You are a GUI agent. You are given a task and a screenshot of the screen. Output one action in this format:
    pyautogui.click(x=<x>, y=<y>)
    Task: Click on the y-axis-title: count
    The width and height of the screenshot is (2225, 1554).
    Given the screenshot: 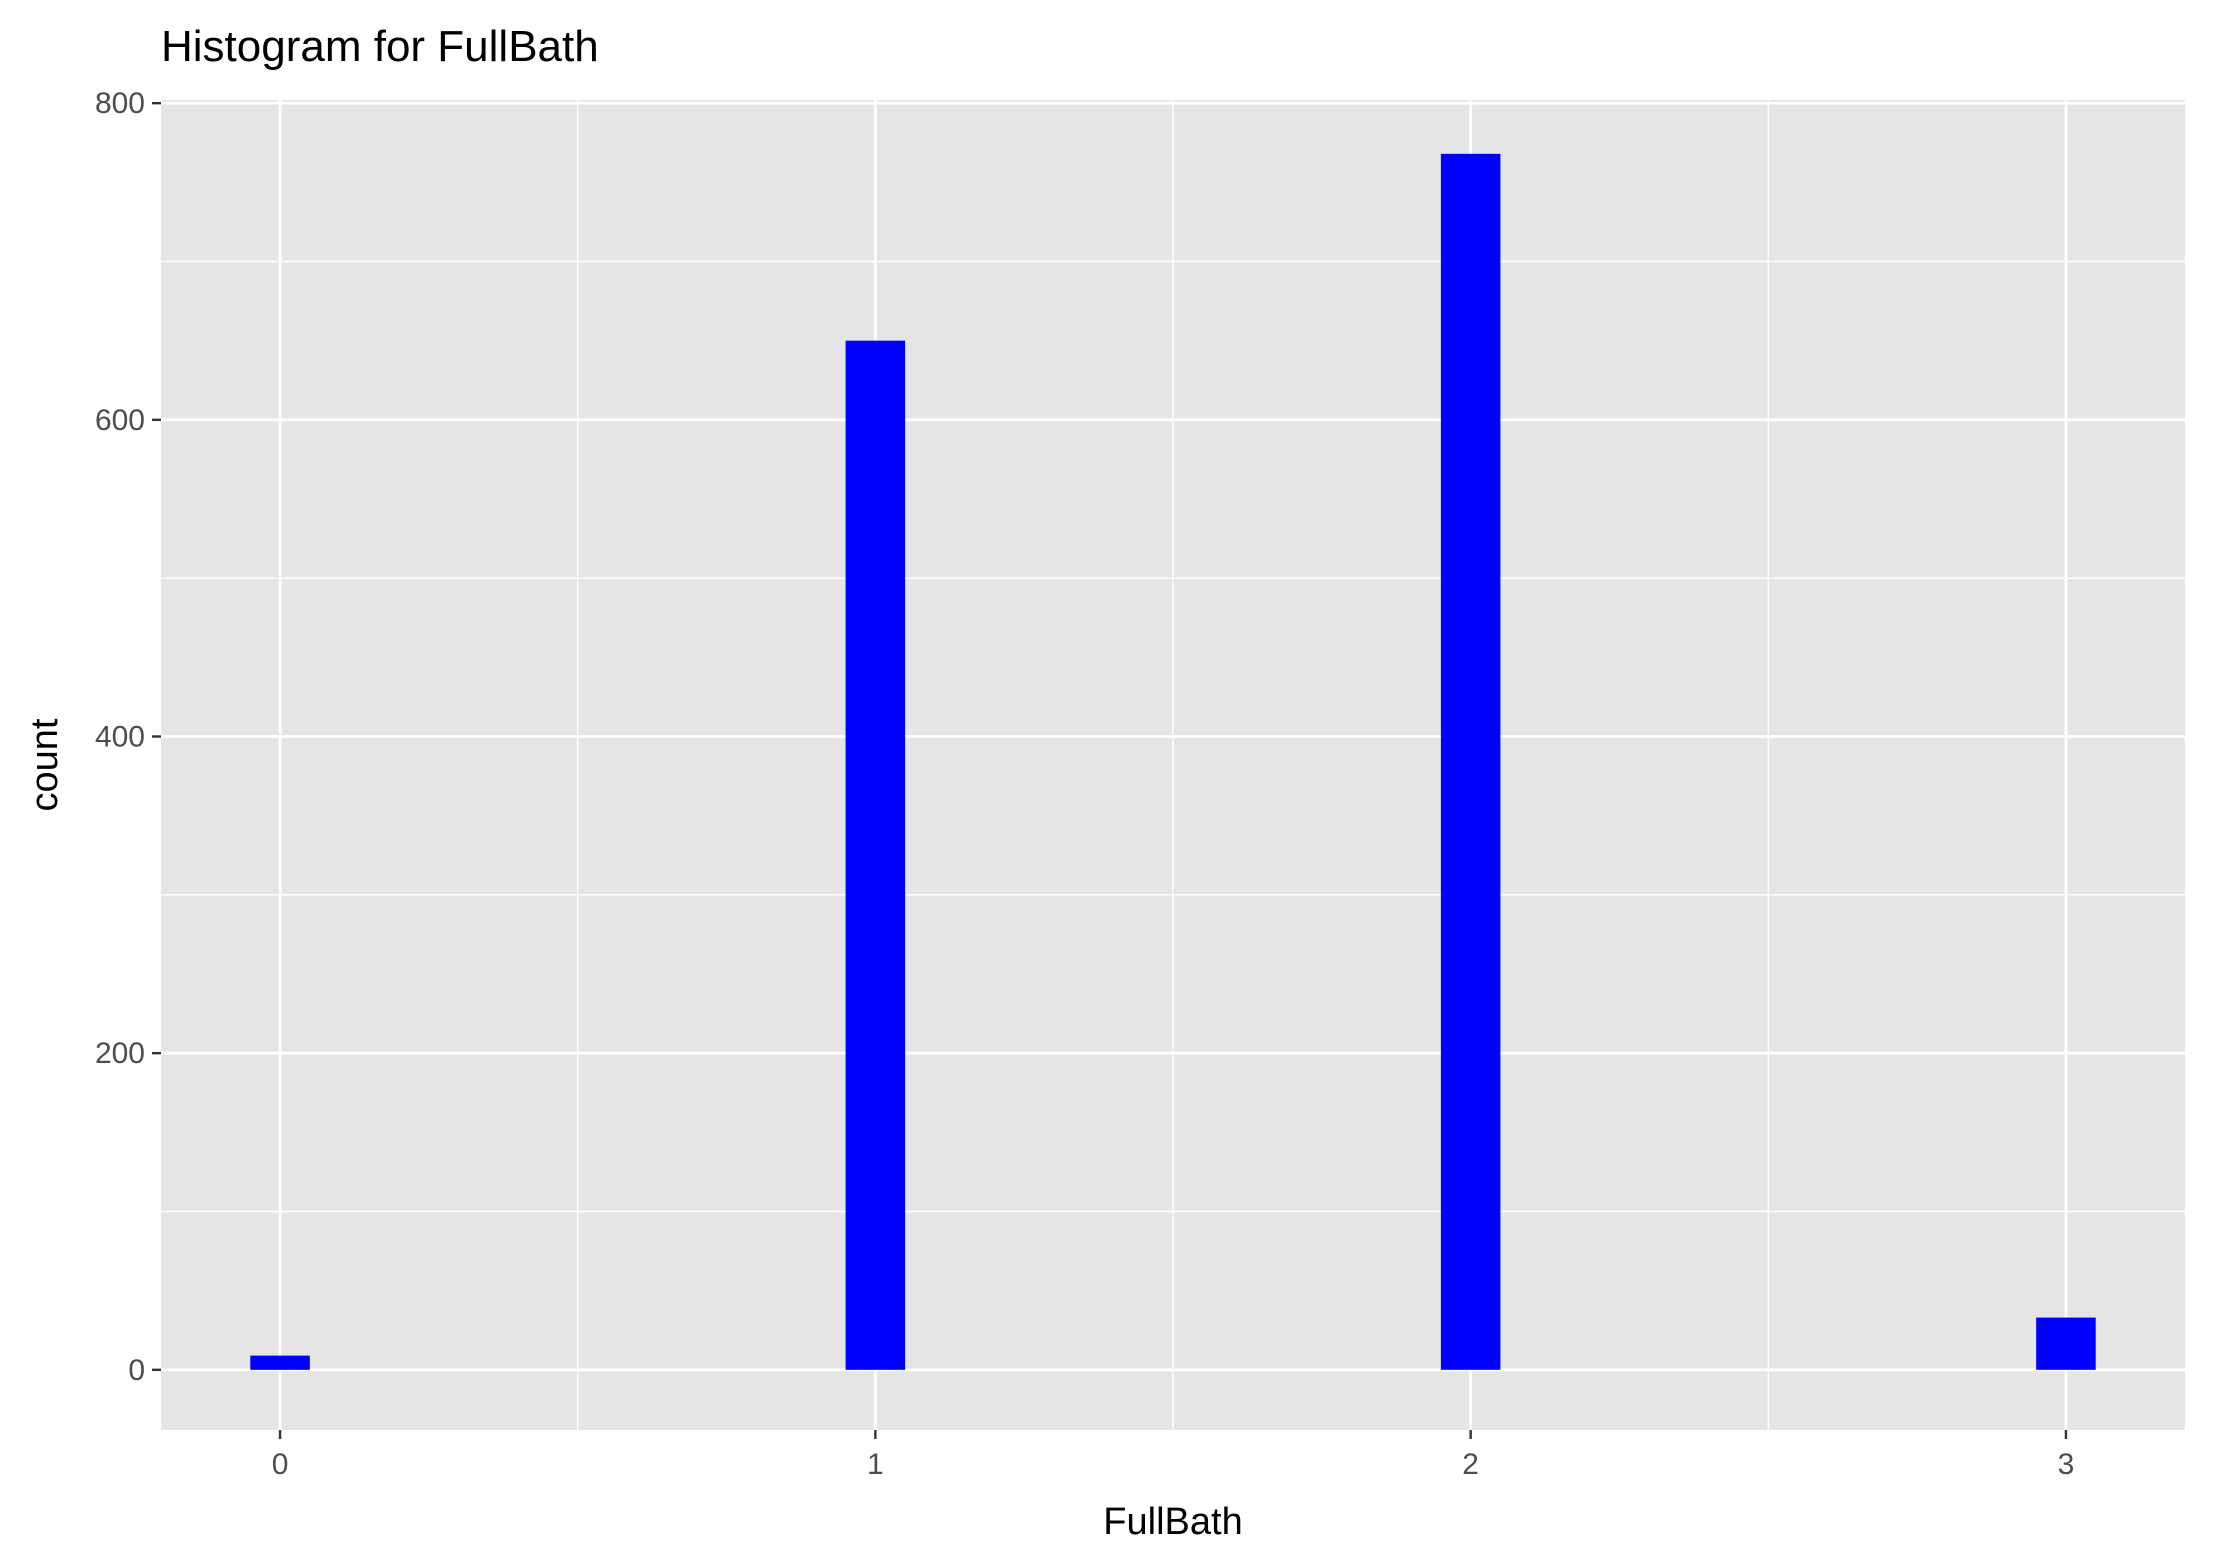 What is the action you would take?
    pyautogui.click(x=45, y=764)
    